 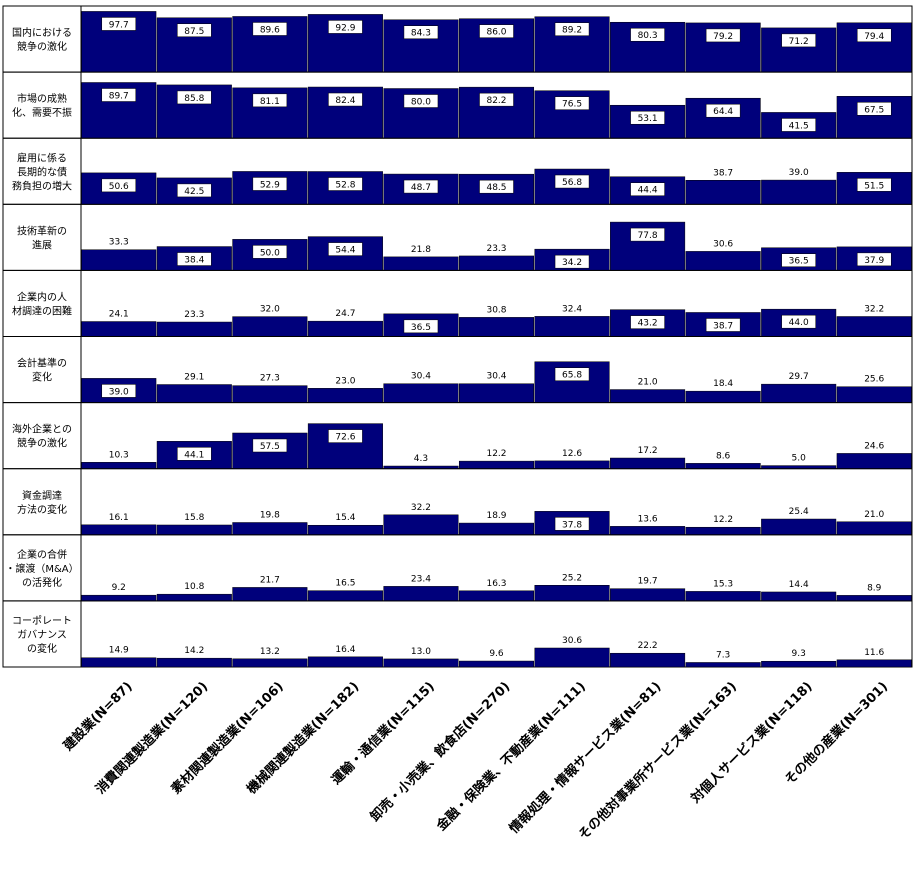 What do you see at coordinates (585, 758) in the screenshot?
I see `category-label: 情報処理・情報サービス業(N=81)` at bounding box center [585, 758].